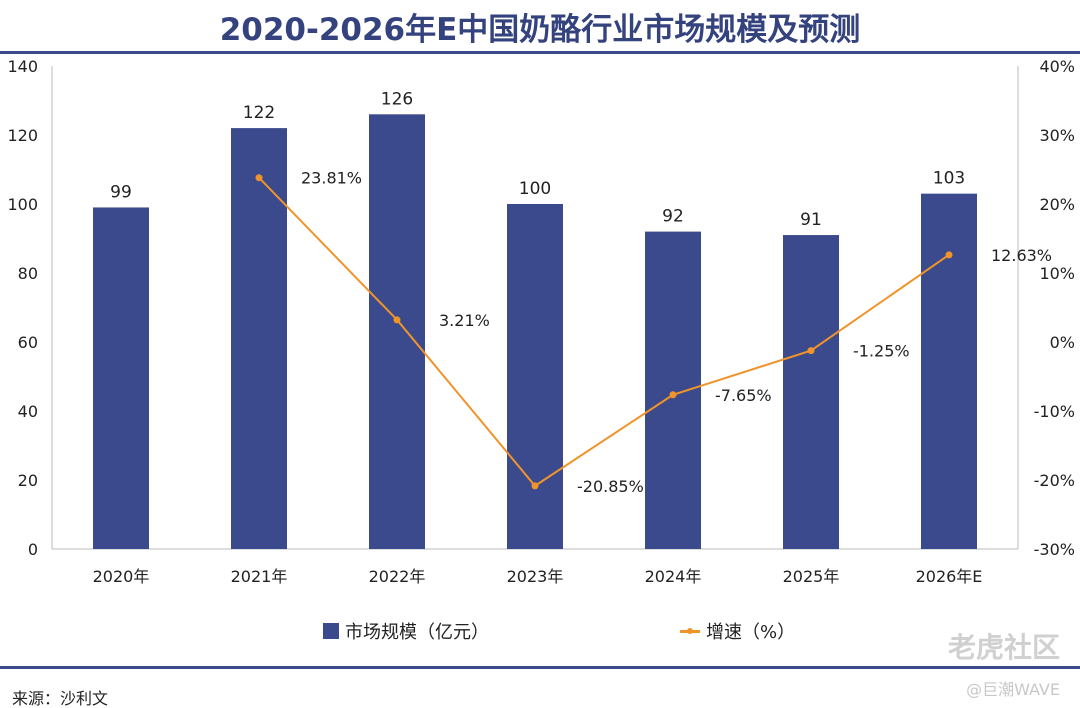 The image size is (1080, 708). What do you see at coordinates (1057, 273) in the screenshot?
I see `right-tick-label: 10%` at bounding box center [1057, 273].